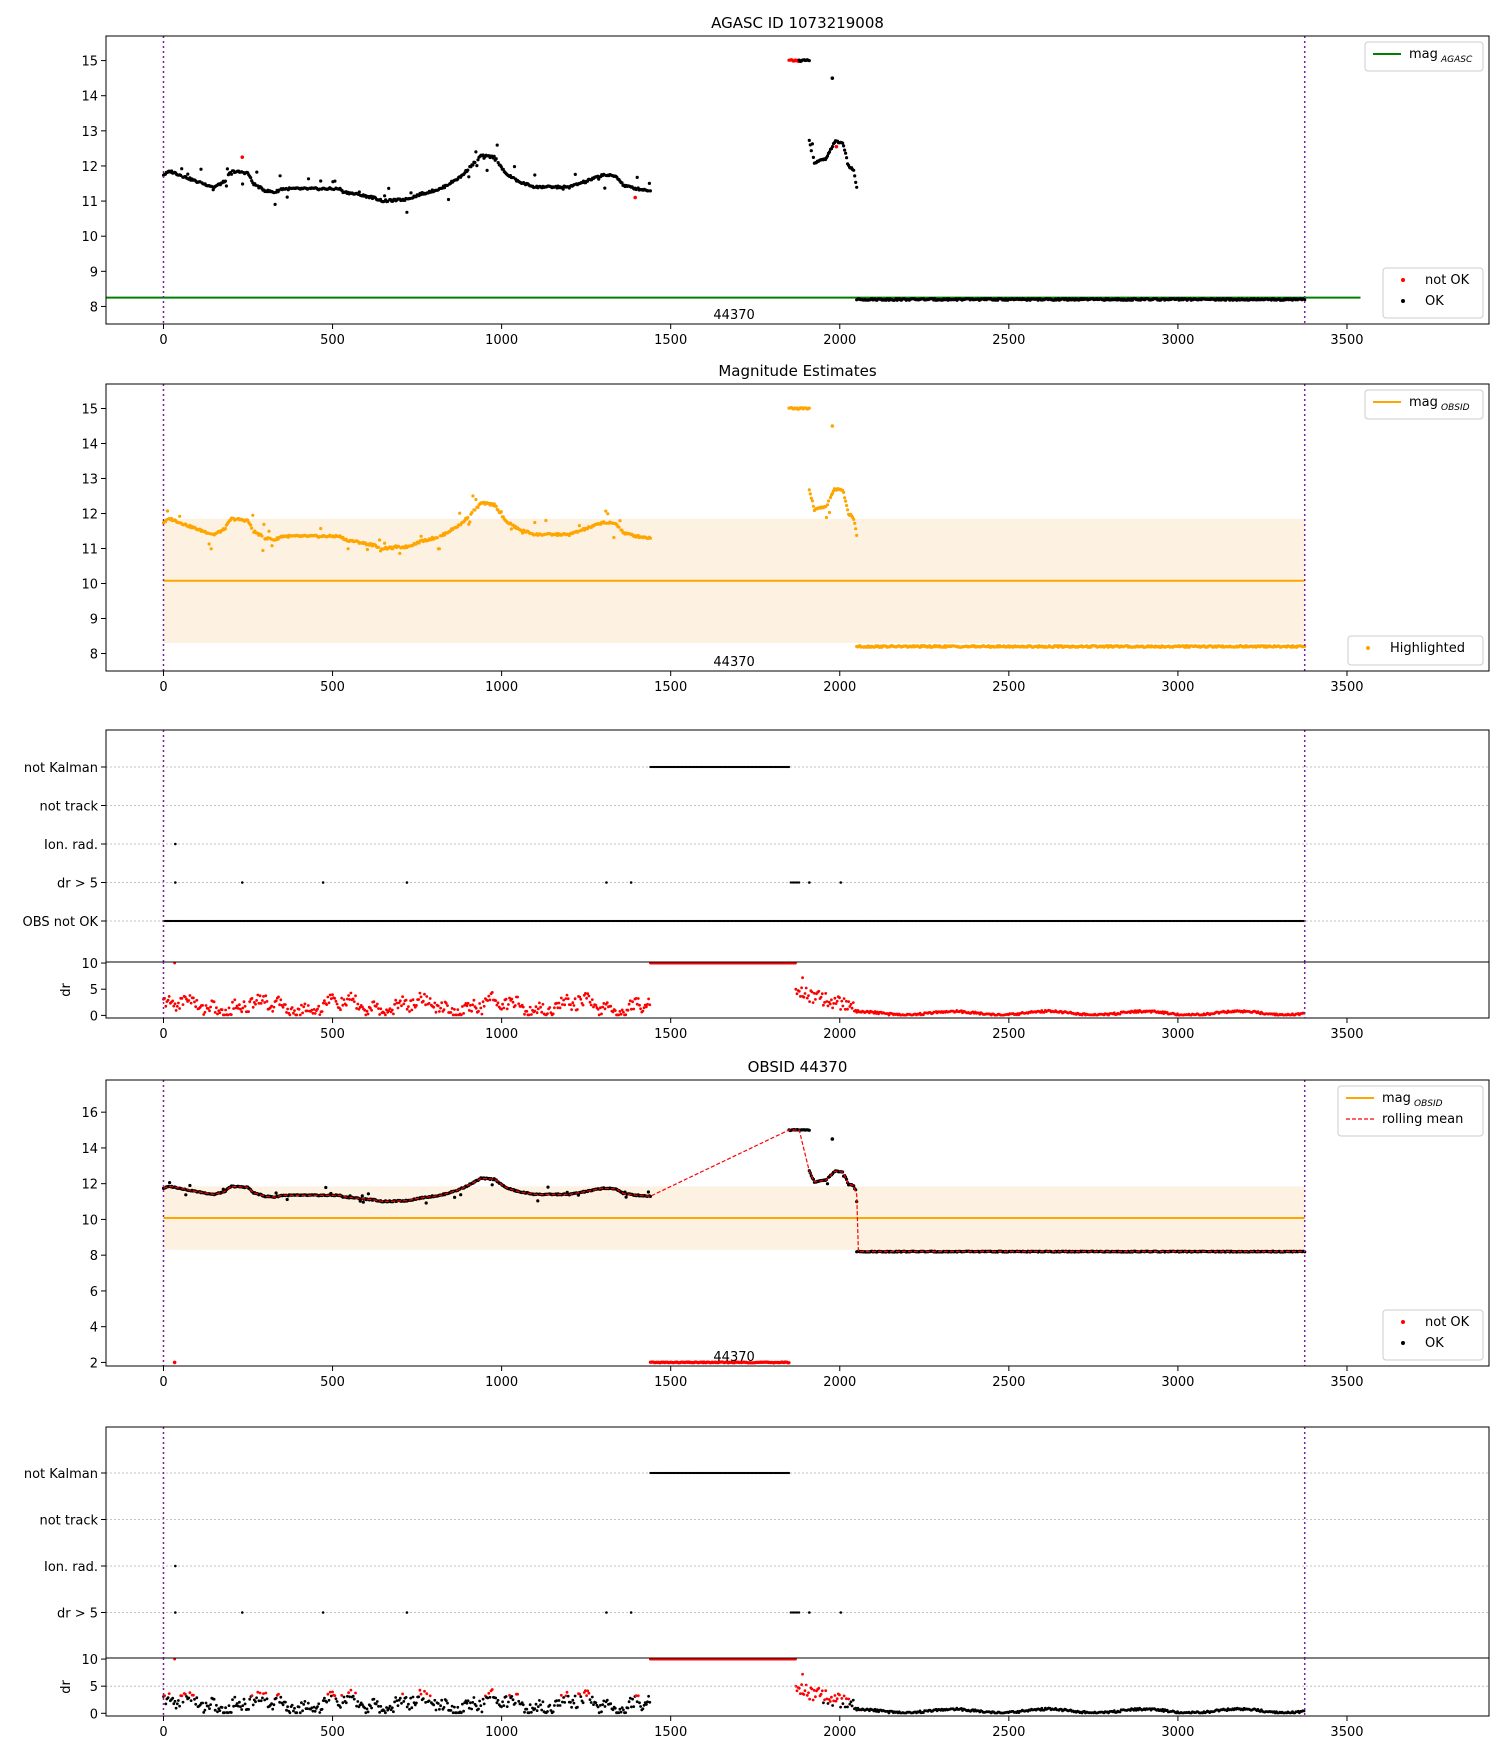 The image size is (1500, 1750). Describe the element at coordinates (89, 132) in the screenshot. I see `y-tick-label: 13` at that location.